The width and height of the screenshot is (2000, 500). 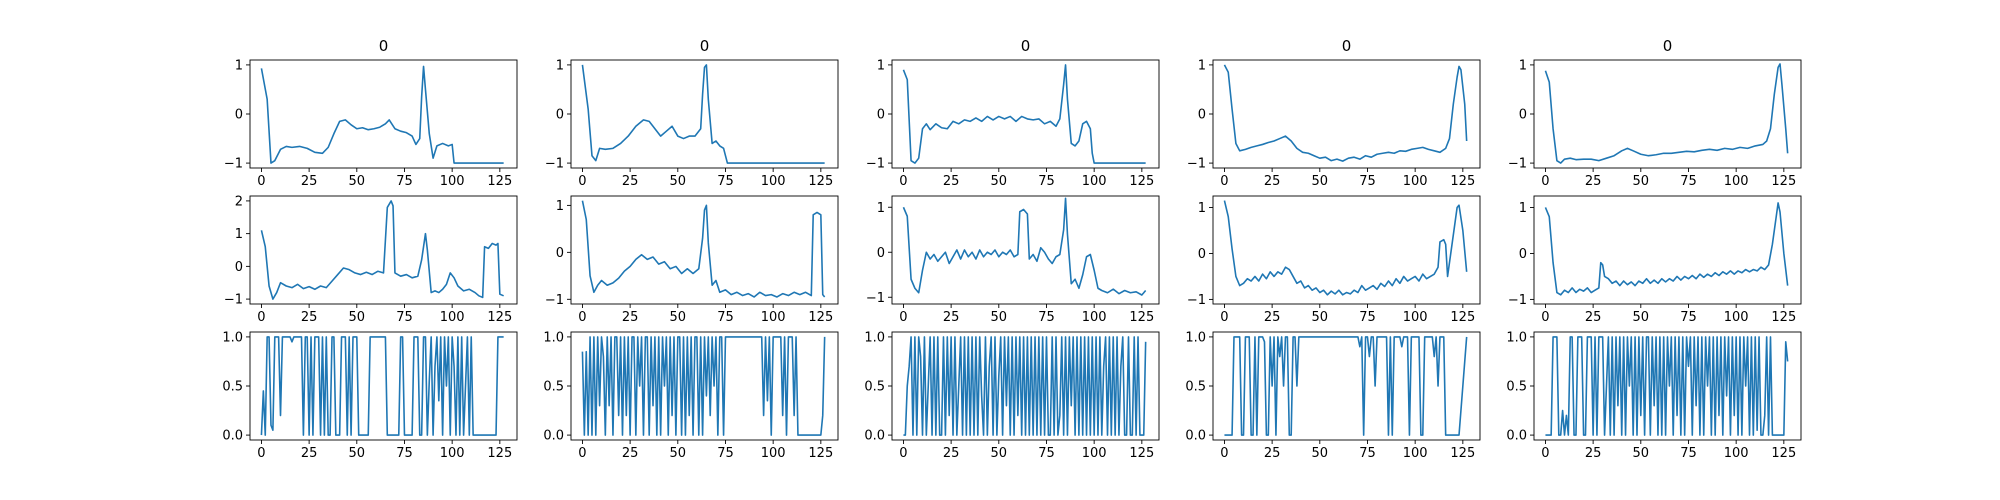 I want to click on subplot-3-4: 0 25 50 75 100 125 0.0 0.5 1.0, so click(x=1333, y=395).